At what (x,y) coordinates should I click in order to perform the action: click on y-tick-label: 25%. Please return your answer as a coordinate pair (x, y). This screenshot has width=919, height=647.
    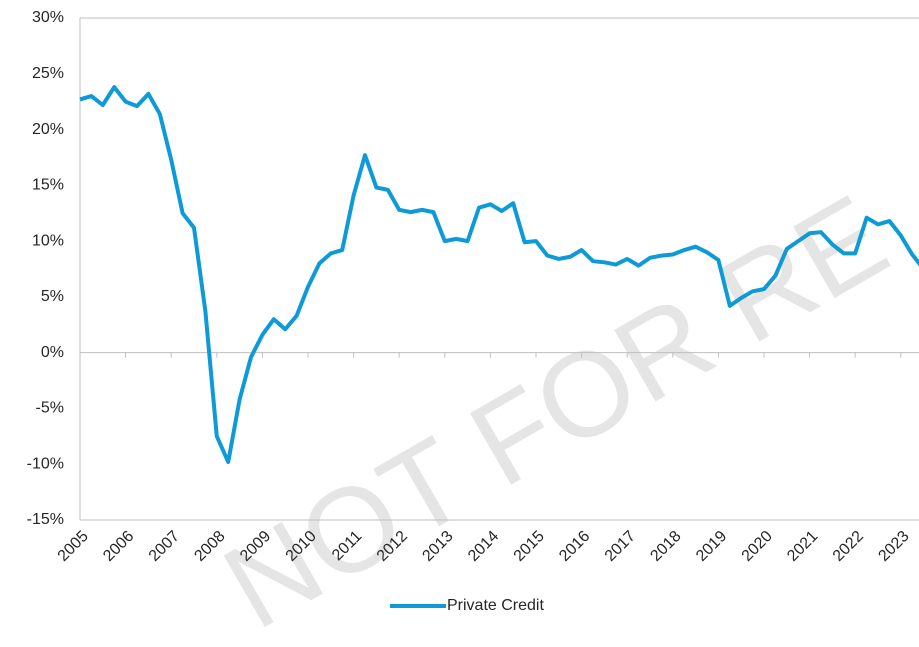
    Looking at the image, I should click on (48, 73).